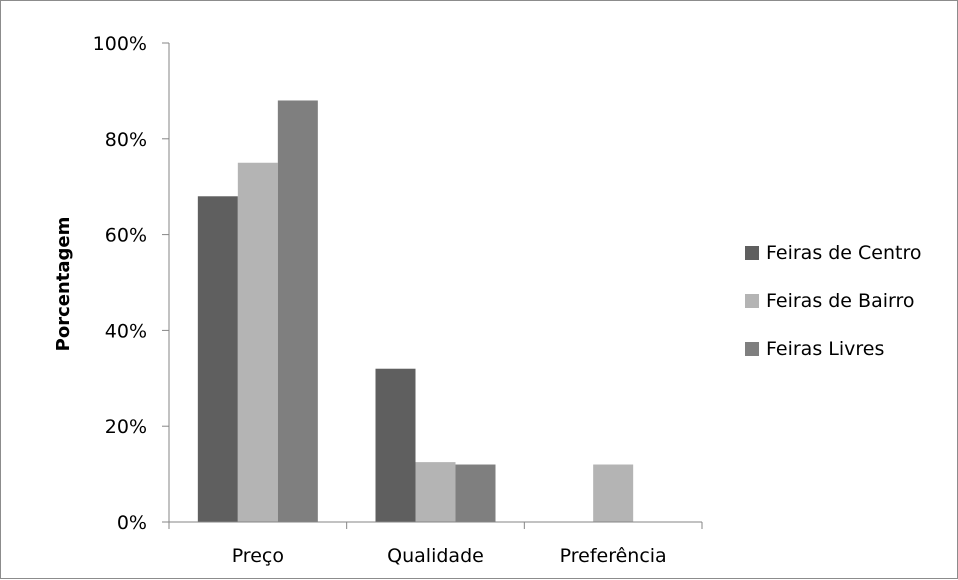 The image size is (958, 580). I want to click on legend-label: Feiras de Bairro, so click(840, 301).